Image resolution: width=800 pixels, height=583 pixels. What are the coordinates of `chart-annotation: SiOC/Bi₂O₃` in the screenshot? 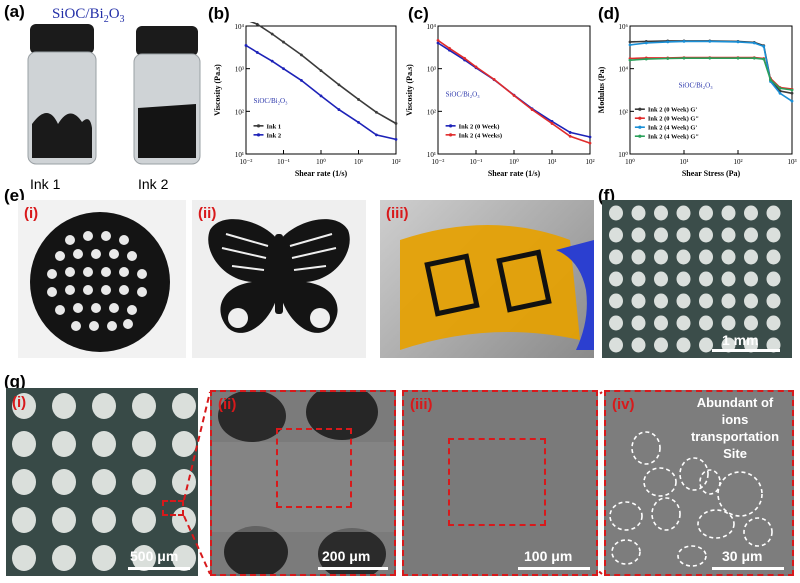 It's located at (463, 94).